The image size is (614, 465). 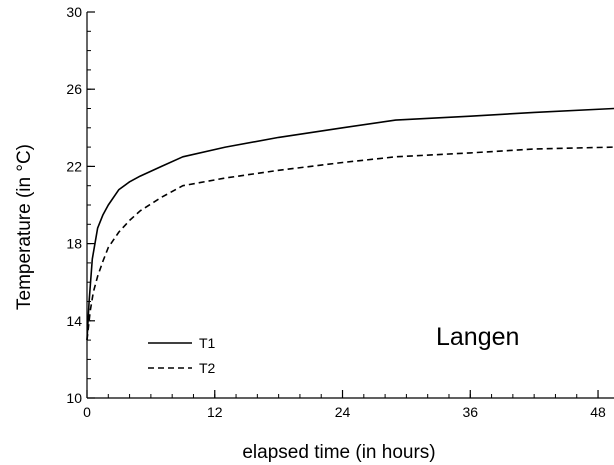 What do you see at coordinates (215, 412) in the screenshot?
I see `x-tick-label: 12` at bounding box center [215, 412].